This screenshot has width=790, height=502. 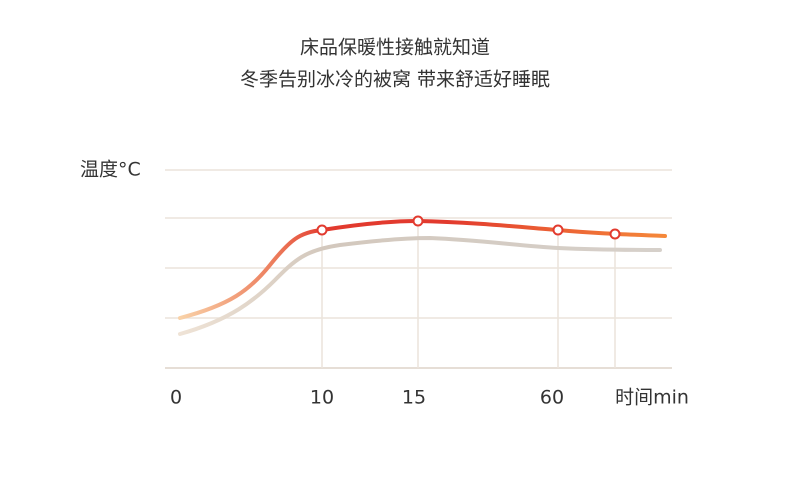 What do you see at coordinates (420, 285) in the screenshot?
I see `reference-curve` at bounding box center [420, 285].